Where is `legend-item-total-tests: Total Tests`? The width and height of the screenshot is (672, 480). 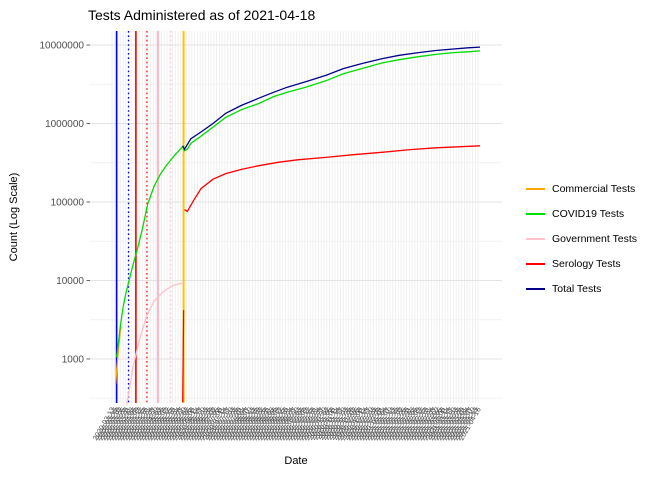 legend-item-total-tests: Total Tests is located at coordinates (581, 288).